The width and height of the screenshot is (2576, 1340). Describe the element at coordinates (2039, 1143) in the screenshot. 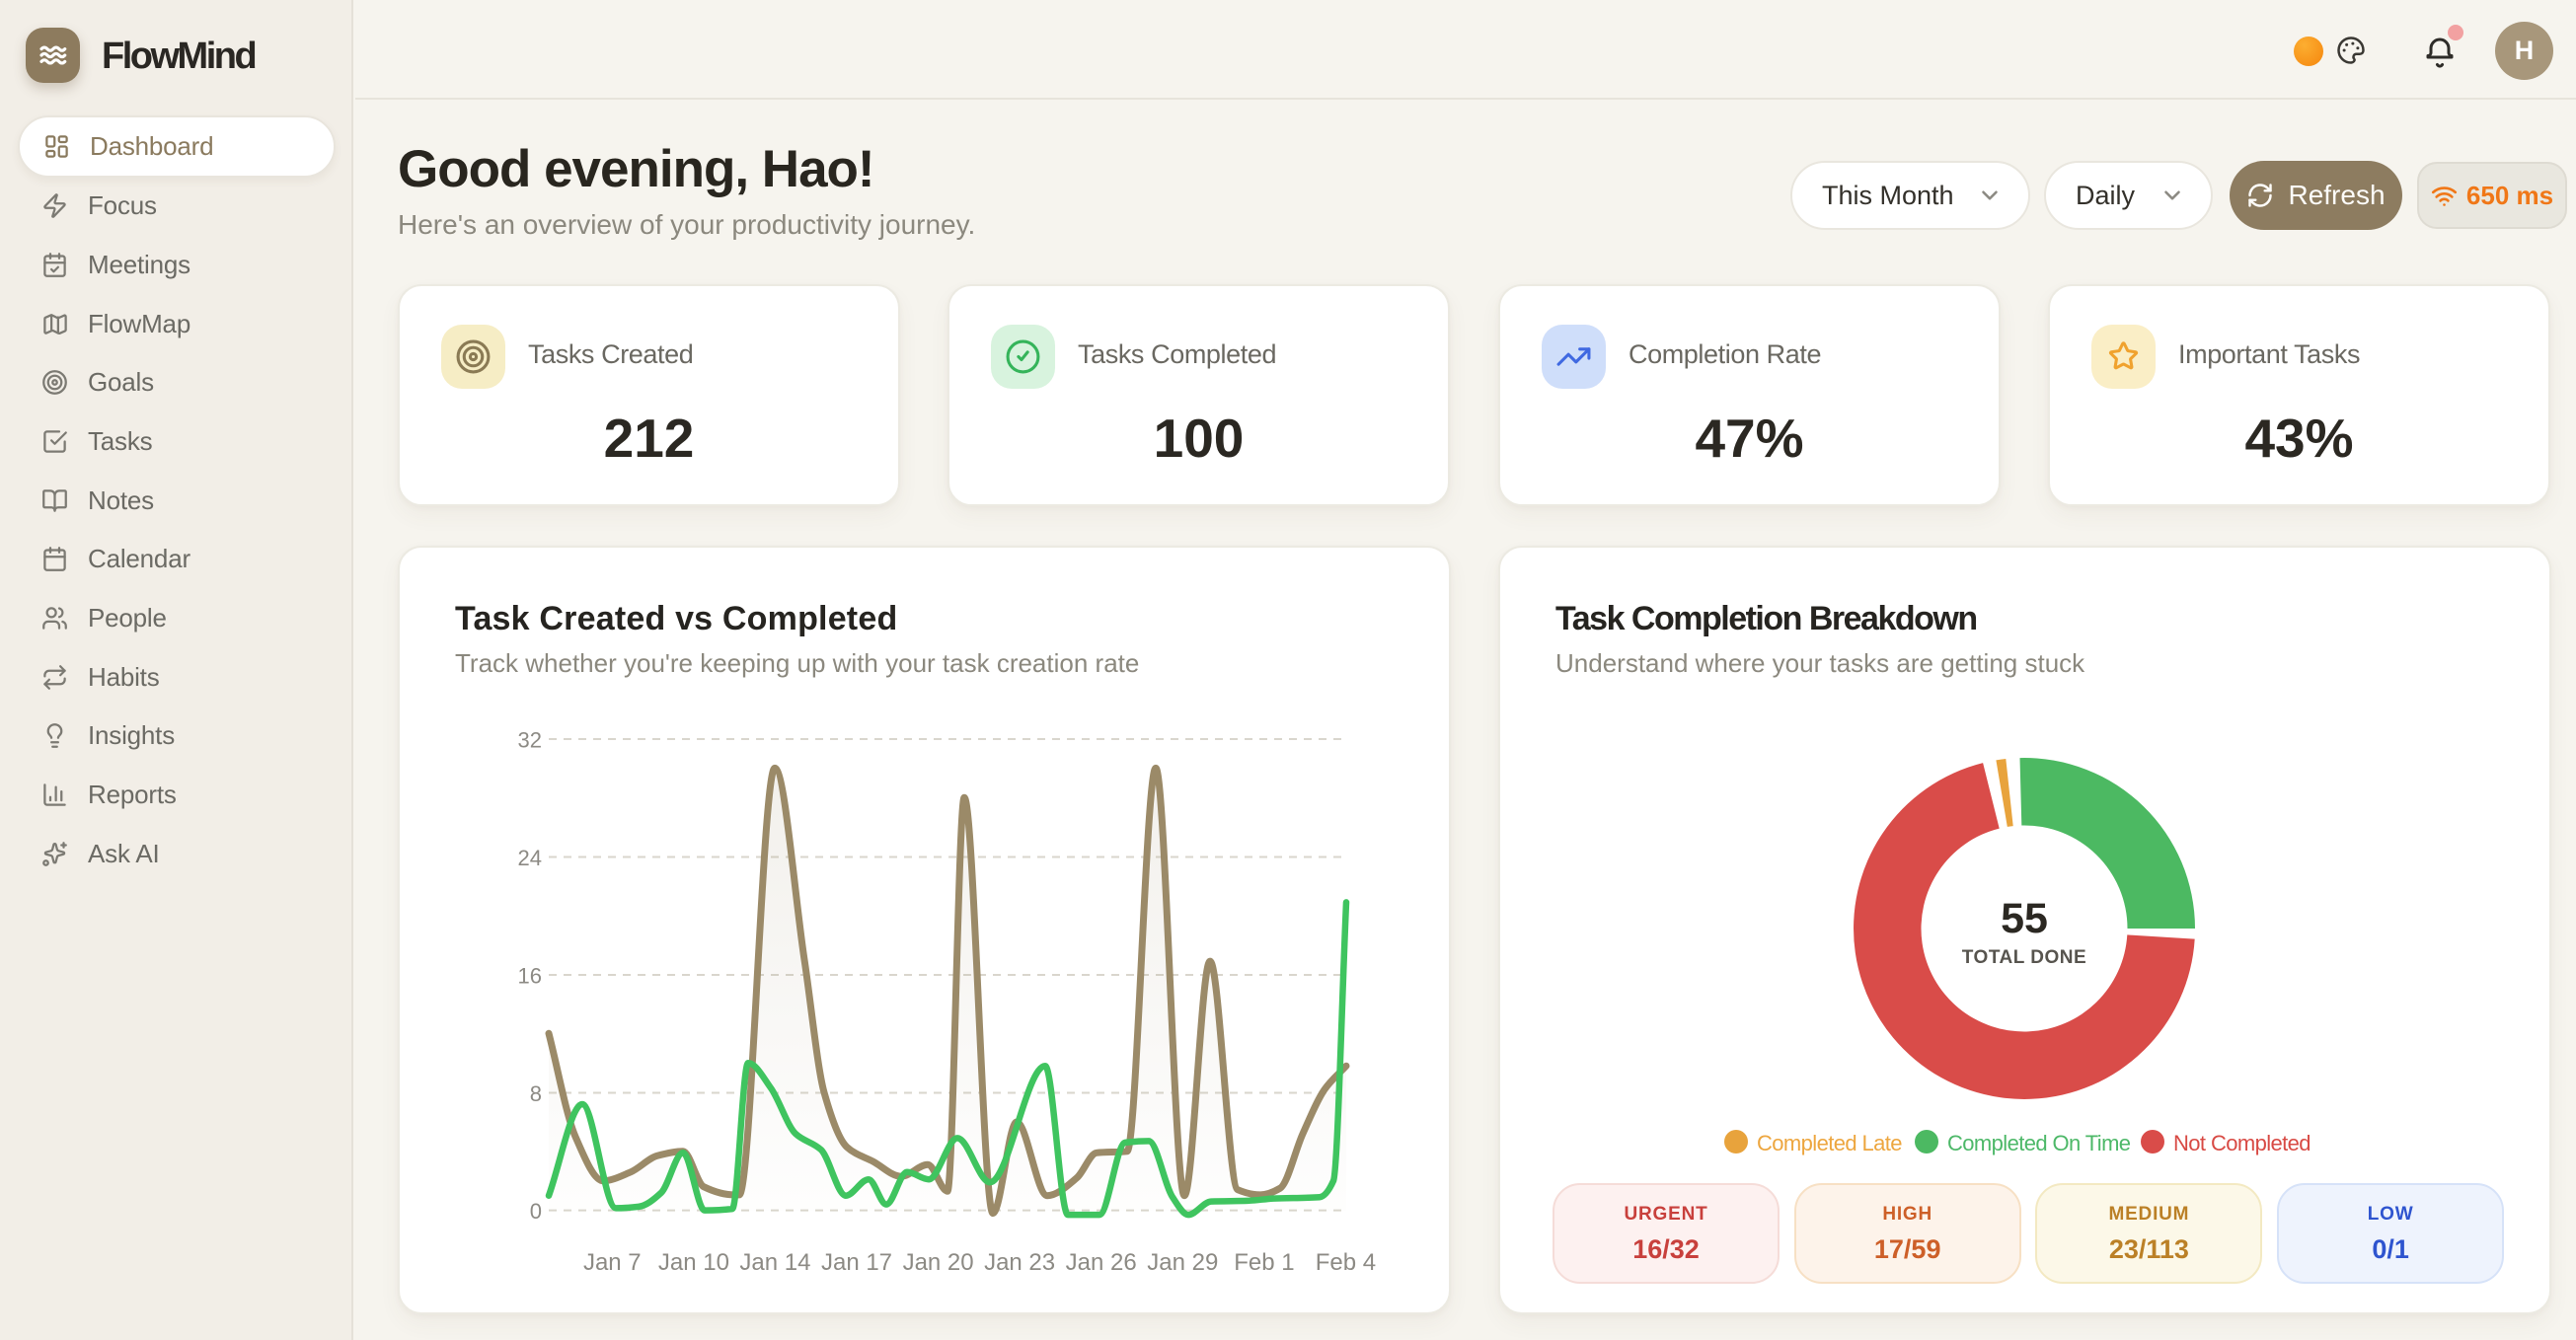

I see `svg-text: Completed On Time` at that location.